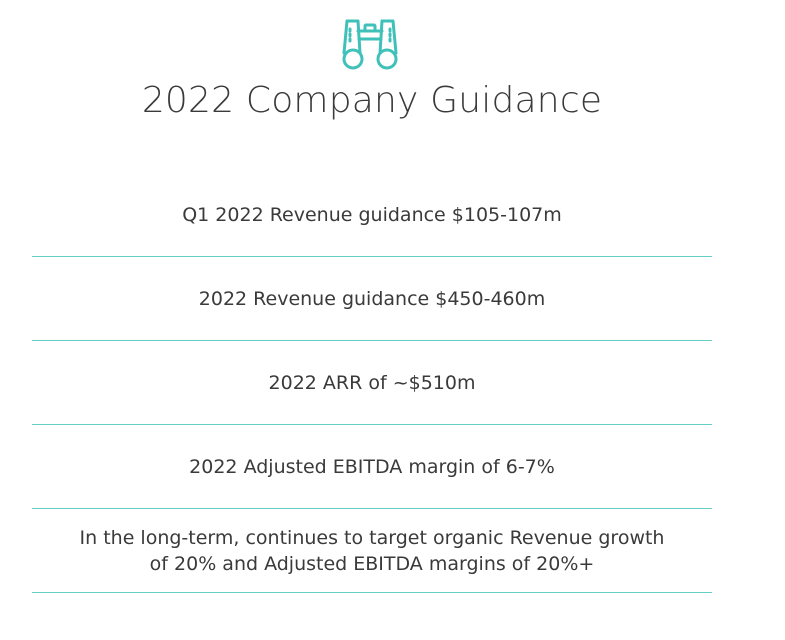  I want to click on guidance-row-arr: 2022 ARR of ~$510m, so click(372, 383).